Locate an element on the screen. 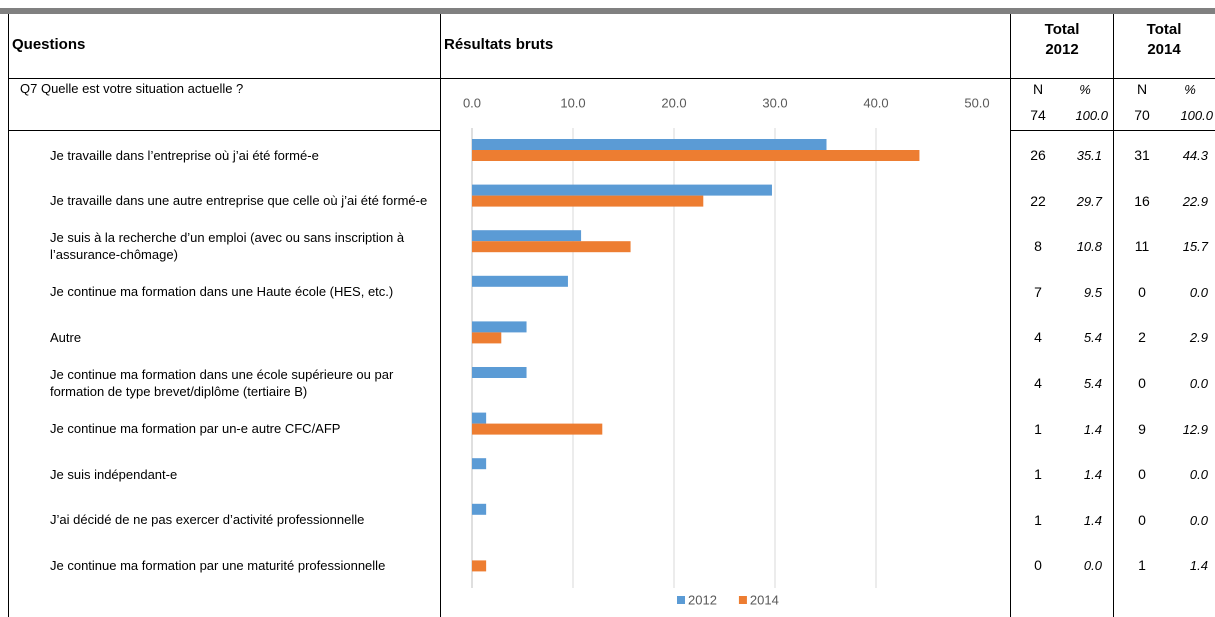 The height and width of the screenshot is (617, 1215). n-2014: 11 is located at coordinates (1142, 246).